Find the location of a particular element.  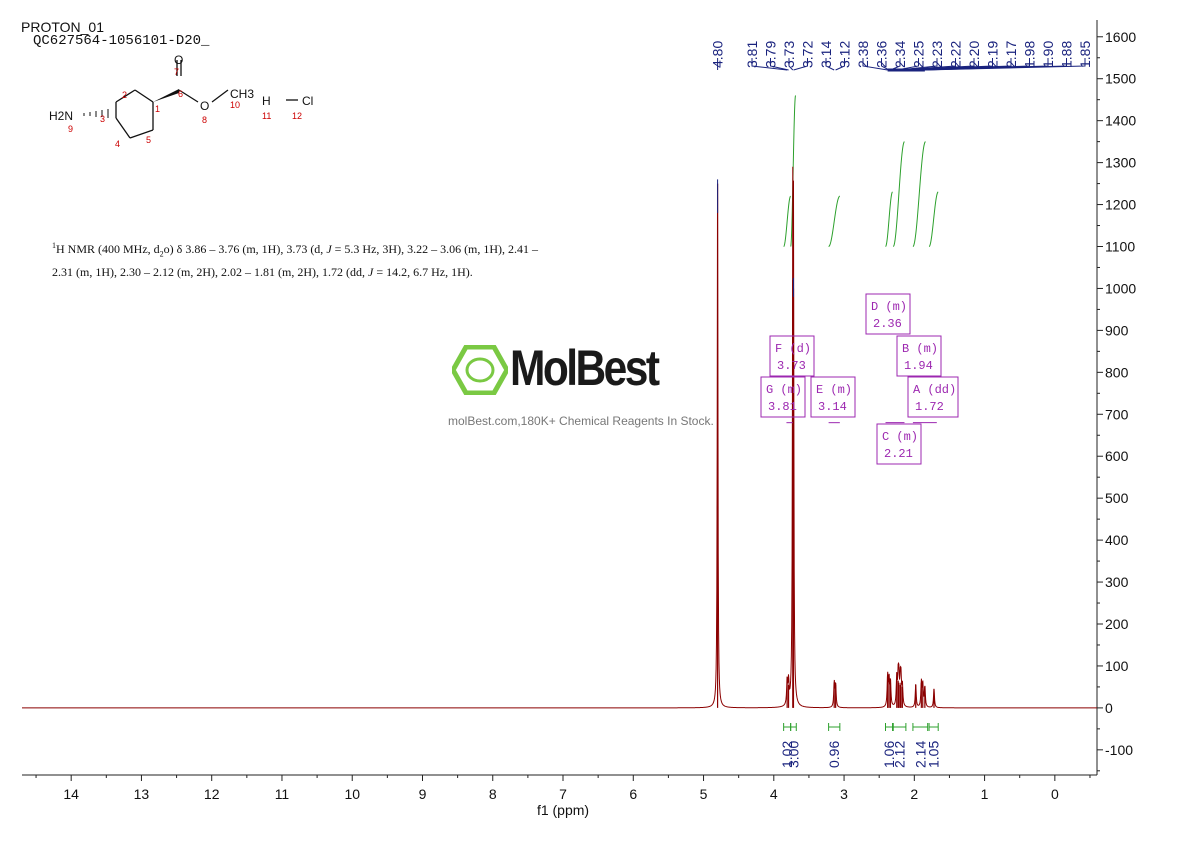

x-tick-label: 3 is located at coordinates (844, 794).